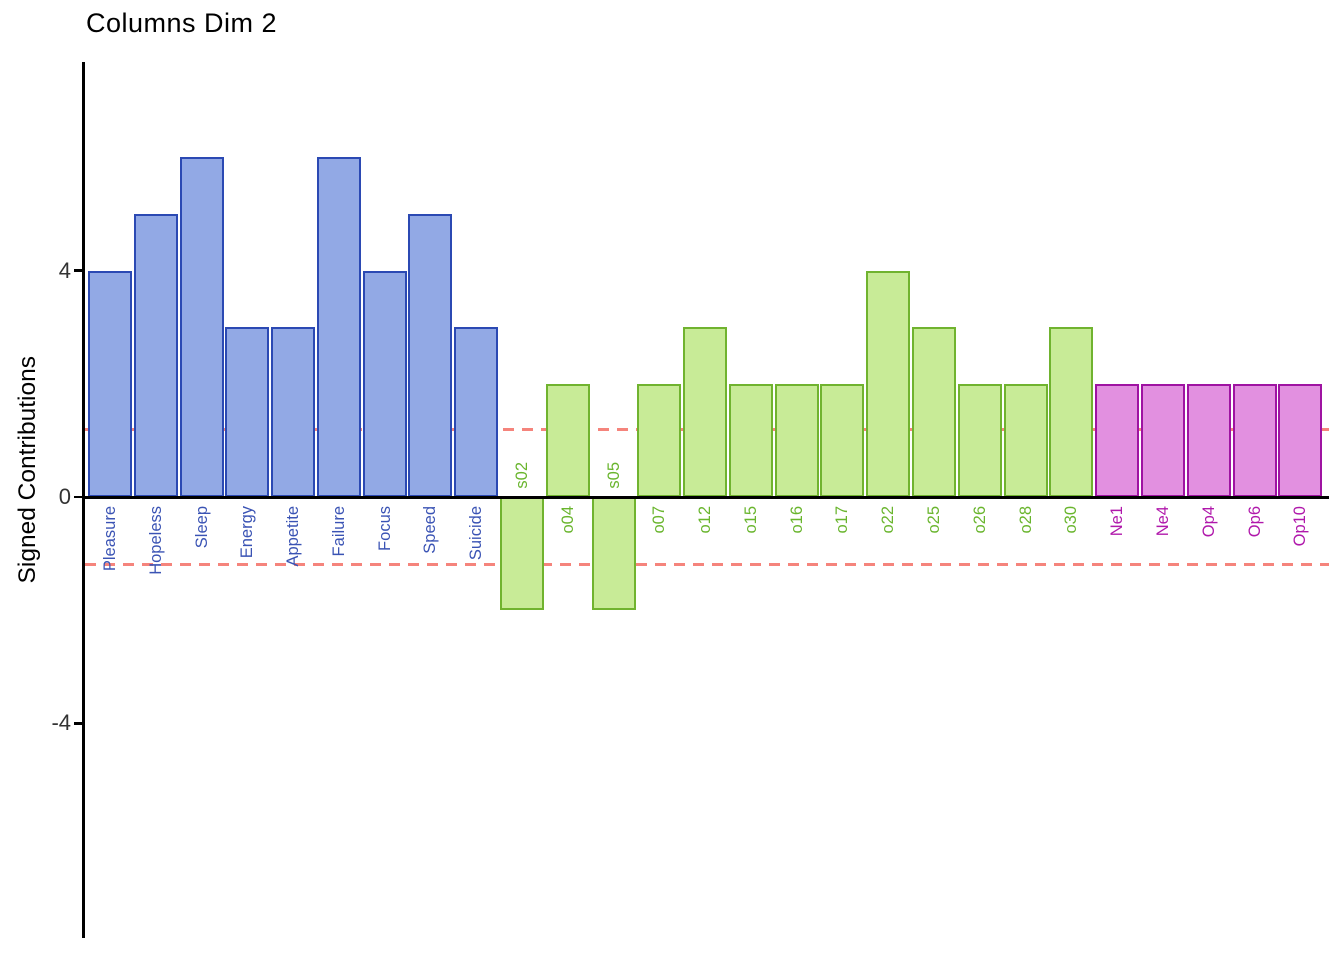  What do you see at coordinates (705, 520) in the screenshot?
I see `x-tick-label-o12: o12` at bounding box center [705, 520].